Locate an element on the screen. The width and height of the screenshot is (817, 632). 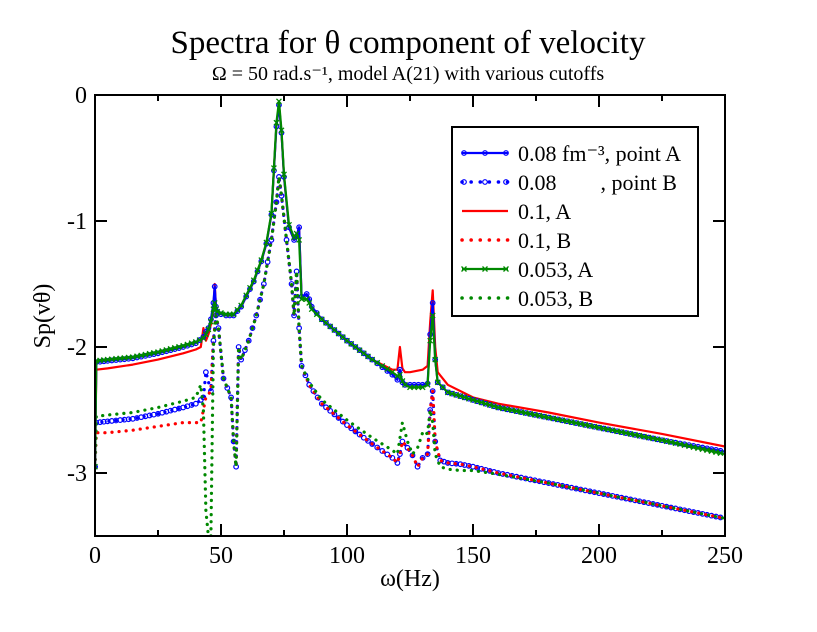
legend-label: 0.1, B is located at coordinates (544, 240).